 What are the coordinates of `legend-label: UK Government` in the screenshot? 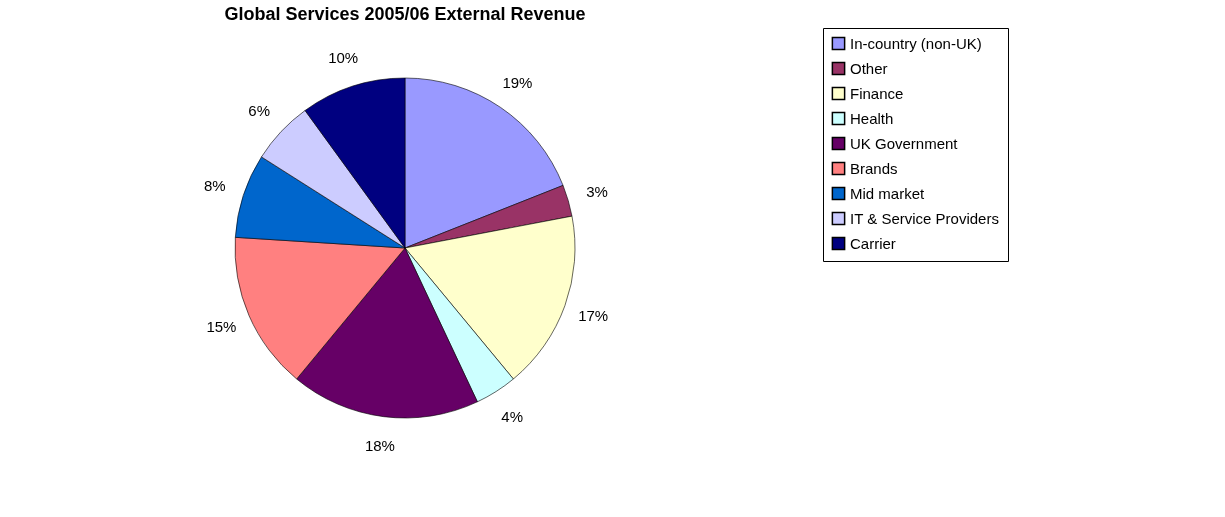 It's located at (904, 143).